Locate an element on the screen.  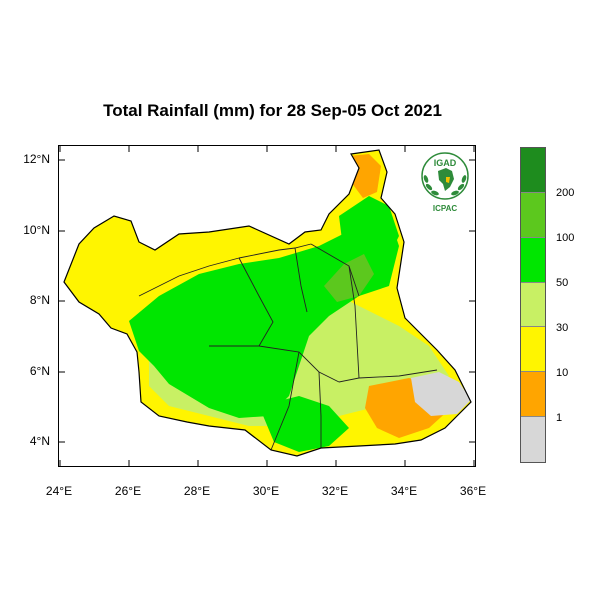
logo-bottom-text: ICPAC is located at coordinates (445, 208).